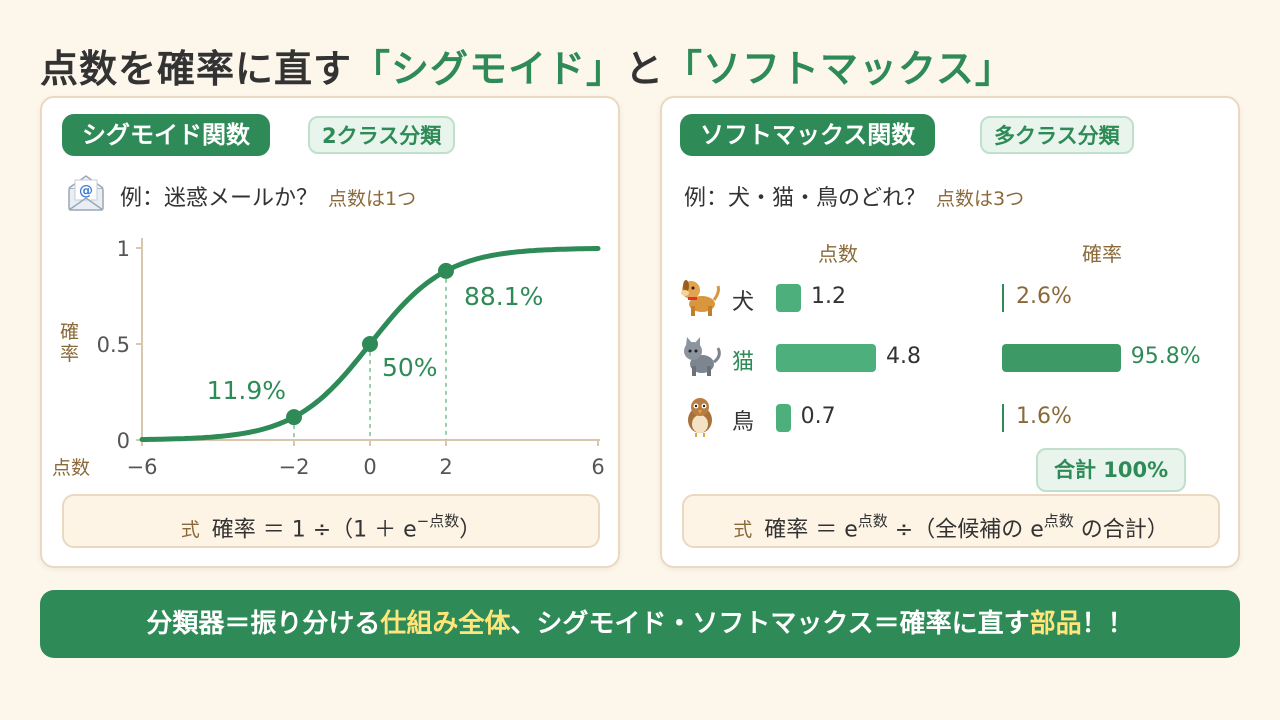  I want to click on dog-score-value: 1.2, so click(828, 296).